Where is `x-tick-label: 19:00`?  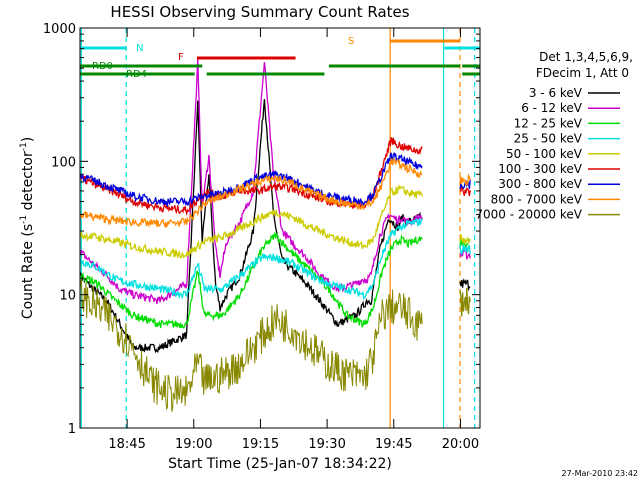 x-tick-label: 19:00 is located at coordinates (193, 444).